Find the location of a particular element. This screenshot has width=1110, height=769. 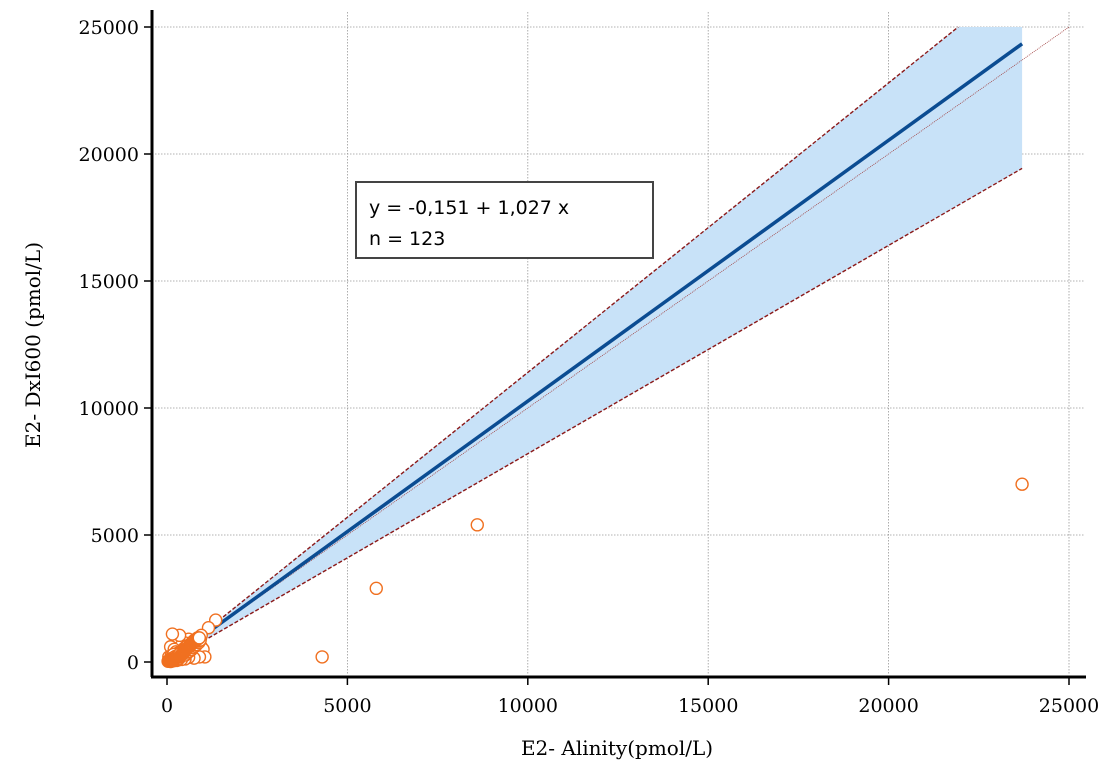

sample-size-text: n = 123 is located at coordinates (407, 239).